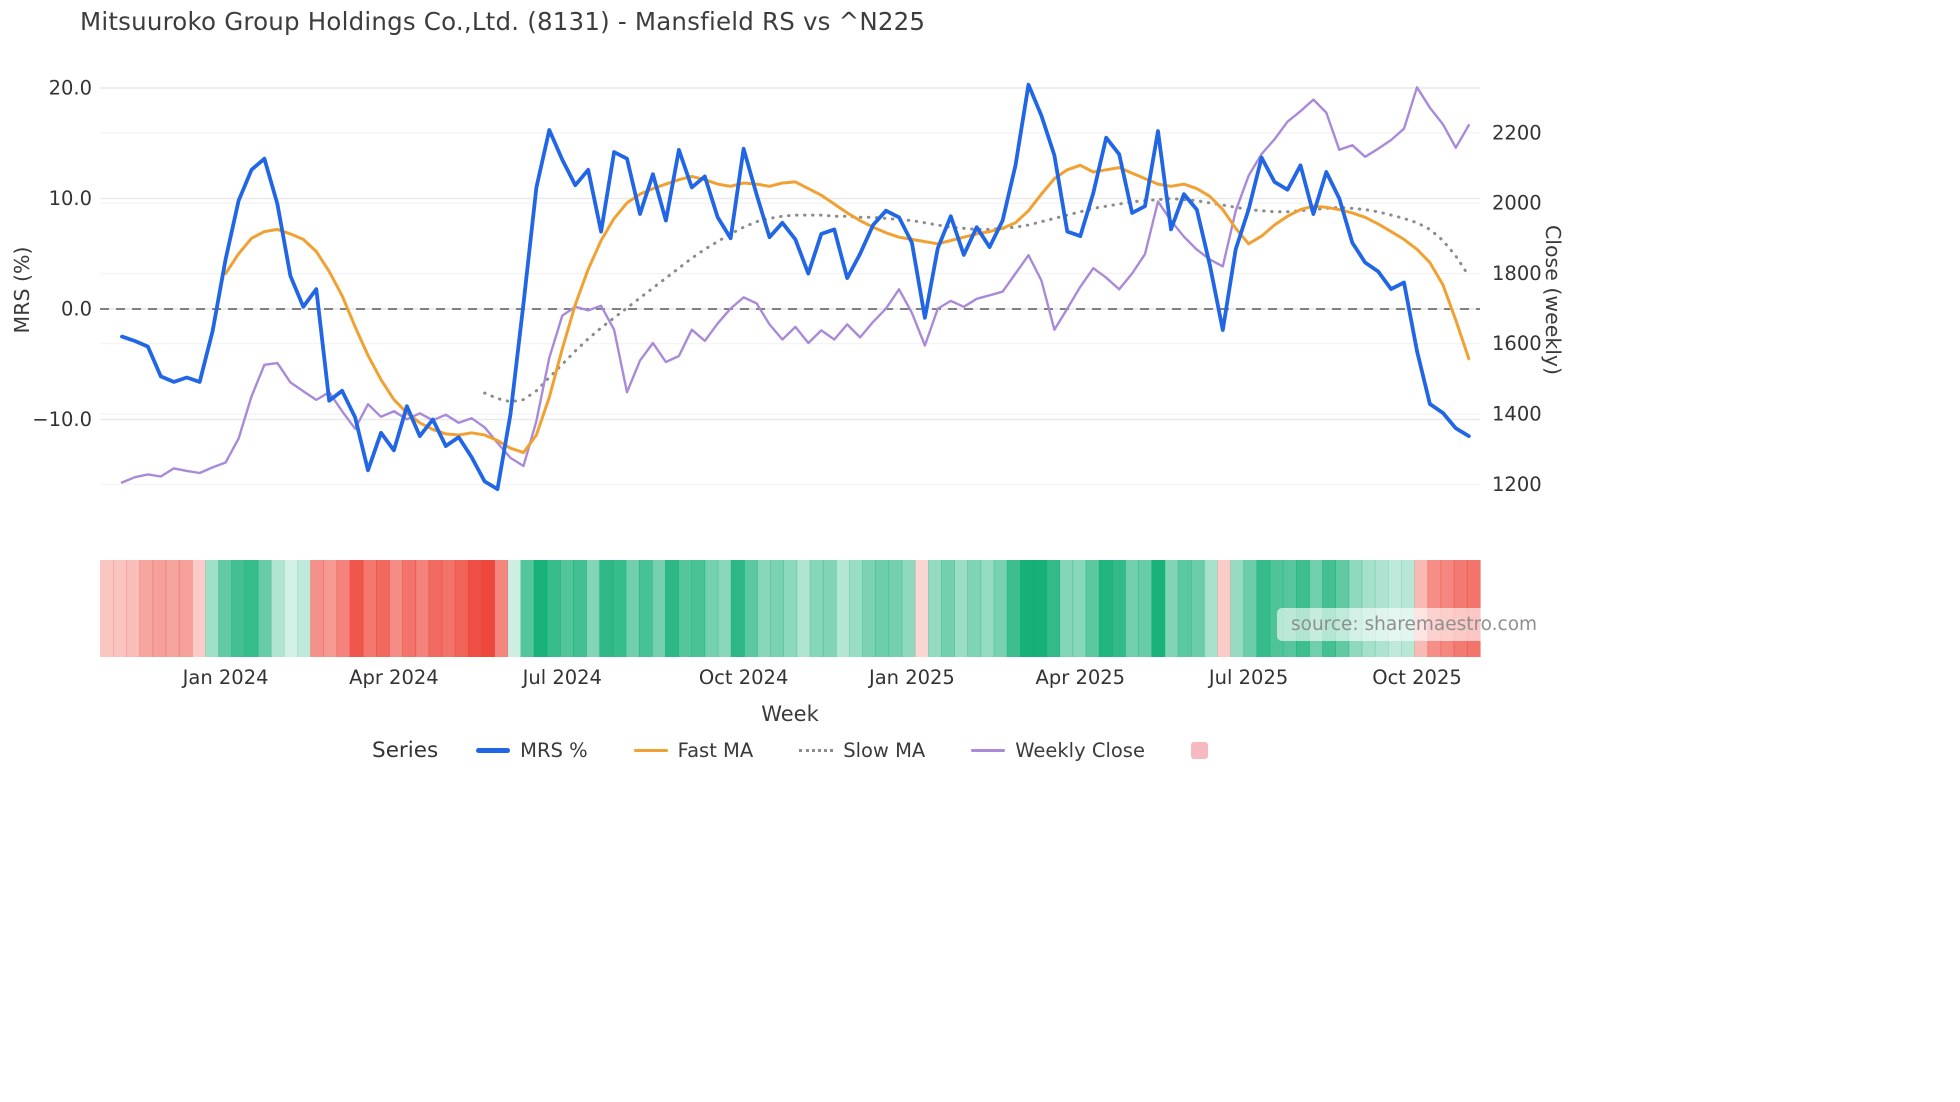 The width and height of the screenshot is (1960, 1102). Describe the element at coordinates (1517, 273) in the screenshot. I see `right-tick-label: 1800` at that location.